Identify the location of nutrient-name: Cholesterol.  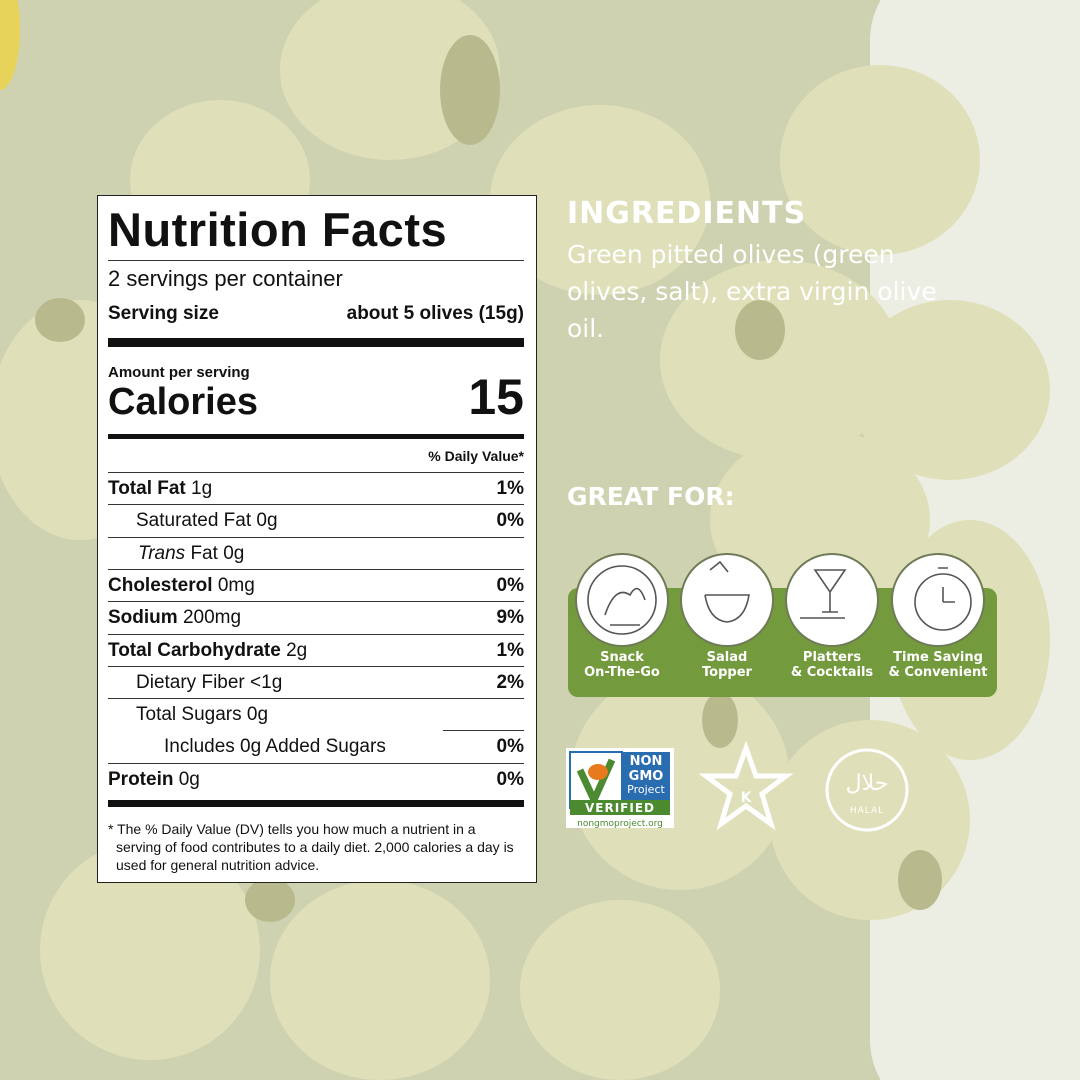
(160, 585).